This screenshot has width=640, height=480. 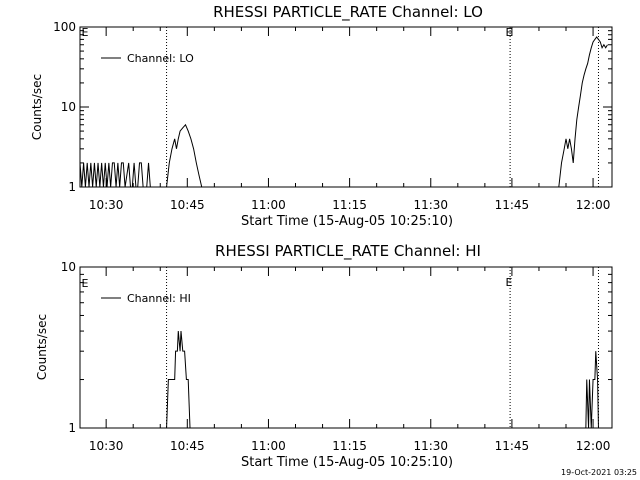 I want to click on panel-lo-x-tick-label: 10:45, so click(x=187, y=205).